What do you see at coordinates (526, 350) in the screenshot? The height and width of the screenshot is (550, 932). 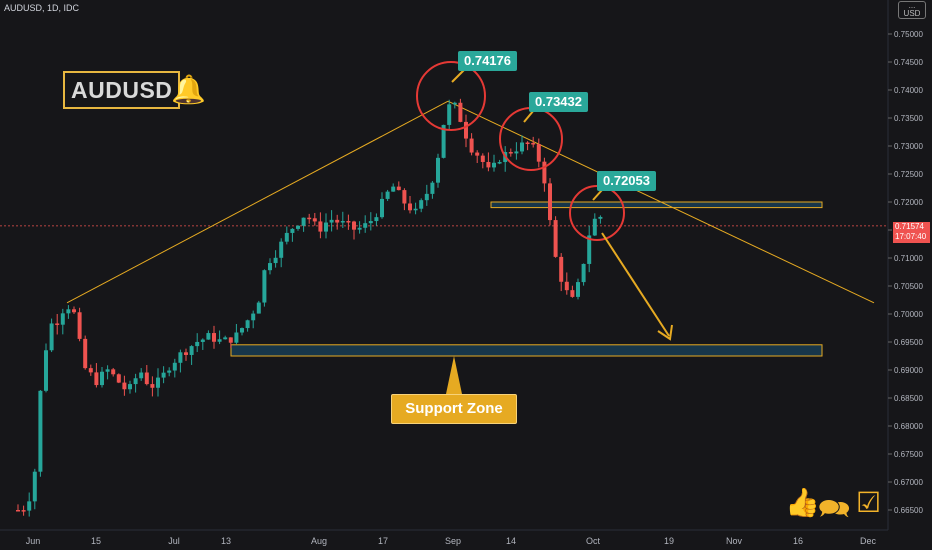 I see `support-zone` at bounding box center [526, 350].